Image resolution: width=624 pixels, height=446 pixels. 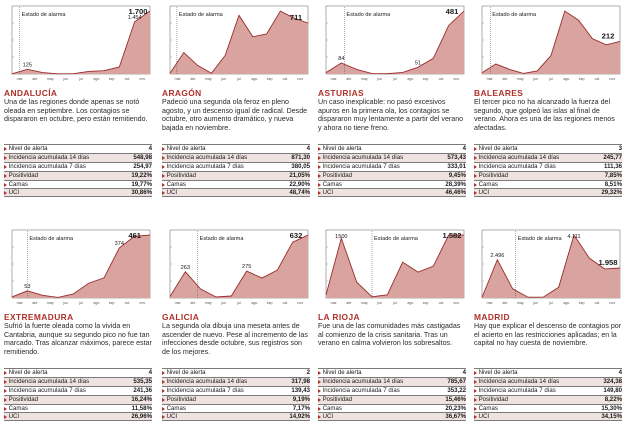 I want to click on stat-value: 254,97, so click(x=142, y=167).